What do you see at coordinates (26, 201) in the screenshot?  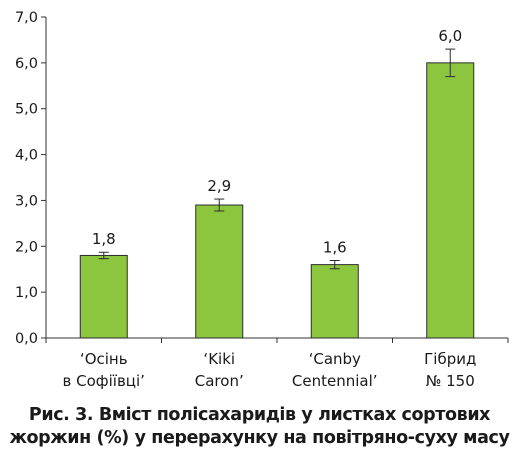 I see `y-tick-label: 3,0` at bounding box center [26, 201].